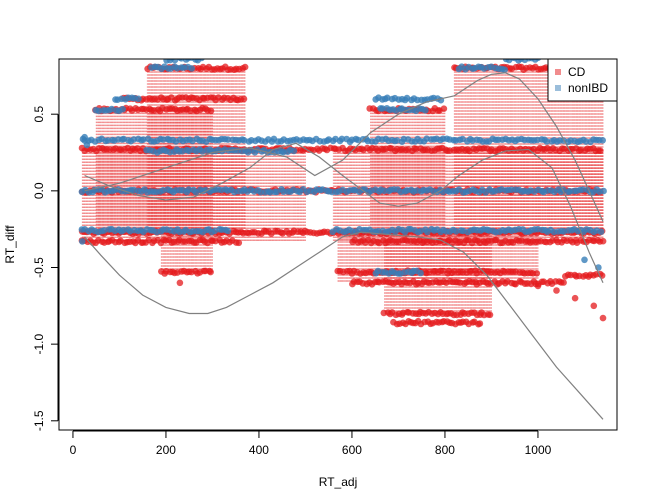 The width and height of the screenshot is (648, 504). What do you see at coordinates (10, 244) in the screenshot?
I see `y-axis-title: RT_diff` at bounding box center [10, 244].